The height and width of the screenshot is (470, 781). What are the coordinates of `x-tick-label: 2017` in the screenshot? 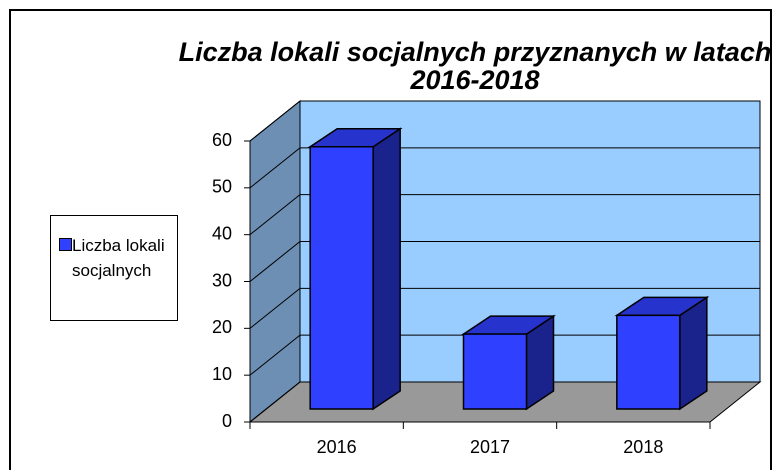 It's located at (490, 447).